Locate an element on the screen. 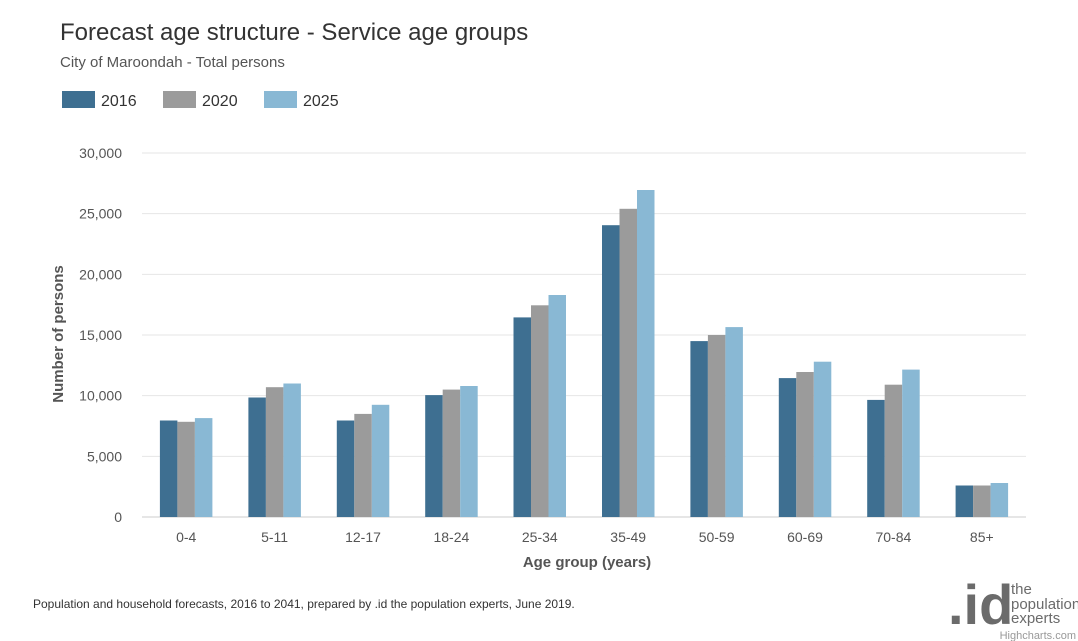 Image resolution: width=1078 pixels, height=641 pixels. y-tick-label: 10,000 is located at coordinates (100, 396).